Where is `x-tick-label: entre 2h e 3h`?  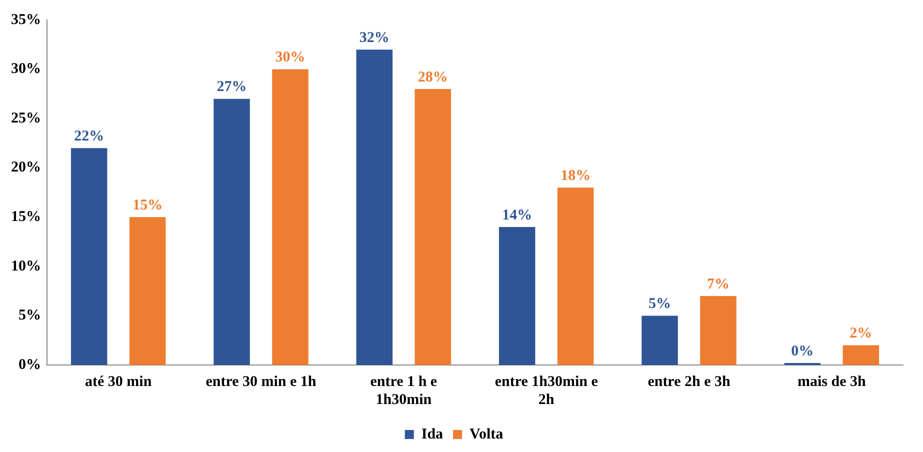 x-tick-label: entre 2h e 3h is located at coordinates (689, 382).